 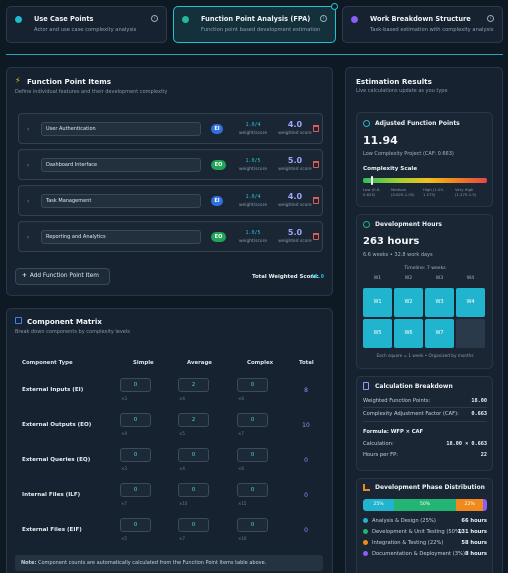 I want to click on component-type-label: External Inputs (EI), so click(x=53, y=390).